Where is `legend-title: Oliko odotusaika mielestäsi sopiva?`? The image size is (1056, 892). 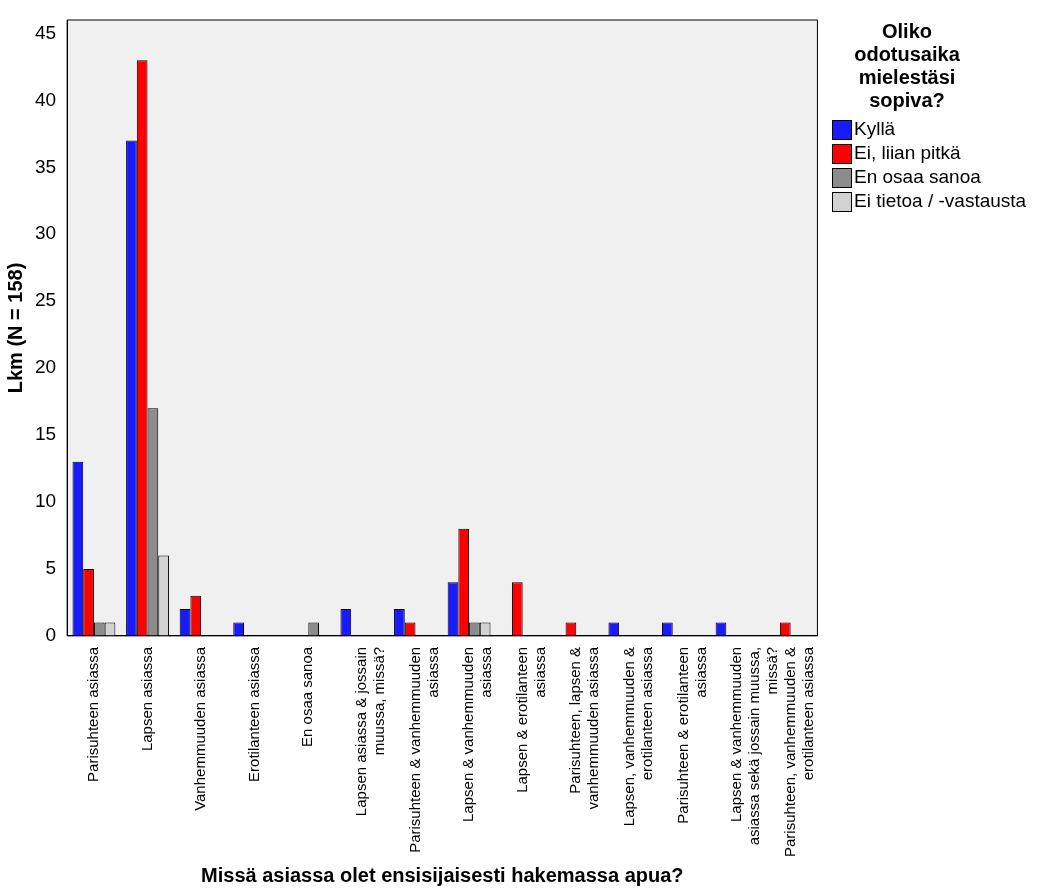
legend-title: Oliko odotusaika mielestäsi sopiva? is located at coordinates (907, 66).